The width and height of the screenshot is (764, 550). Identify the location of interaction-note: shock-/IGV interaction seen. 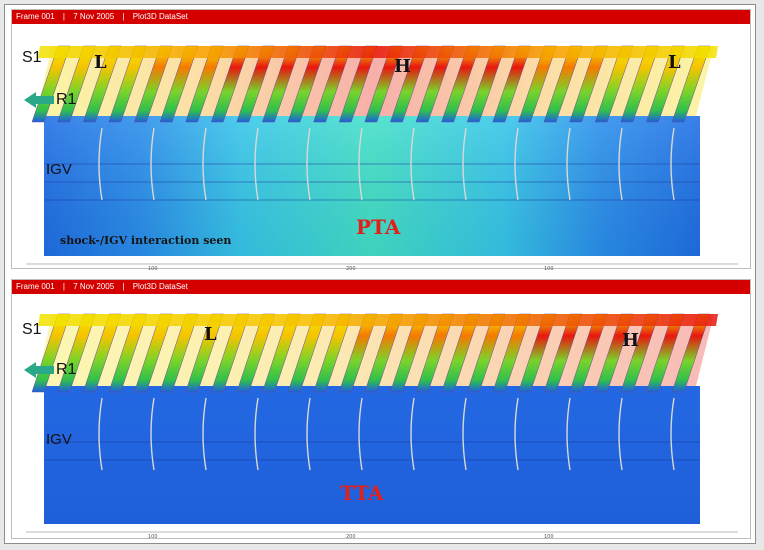
(145, 240).